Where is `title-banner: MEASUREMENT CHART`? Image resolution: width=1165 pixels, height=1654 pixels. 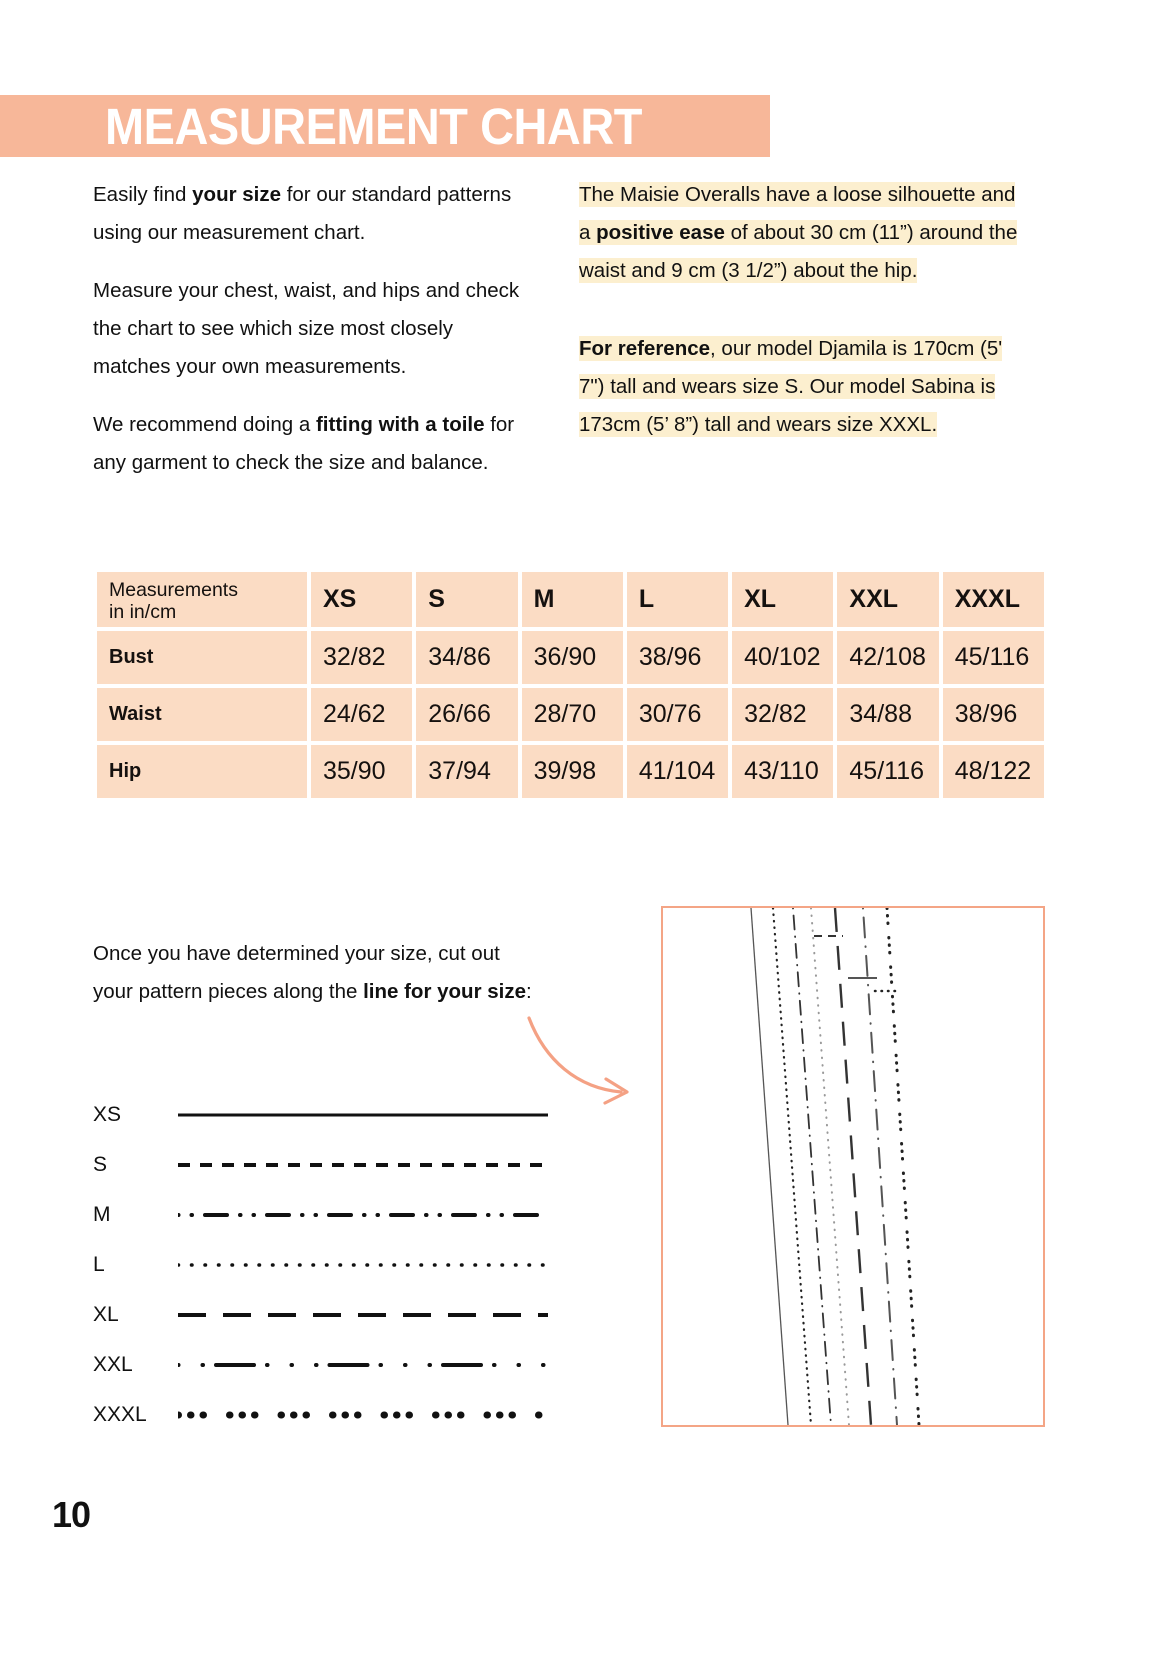 title-banner: MEASUREMENT CHART is located at coordinates (385, 126).